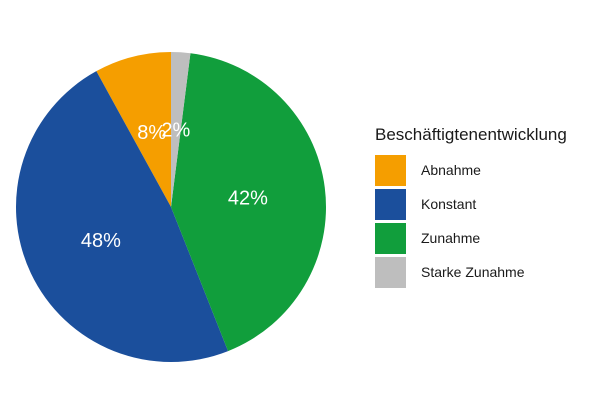 This screenshot has width=600, height=400. I want to click on legend-label: Starke Zunahme, so click(473, 272).